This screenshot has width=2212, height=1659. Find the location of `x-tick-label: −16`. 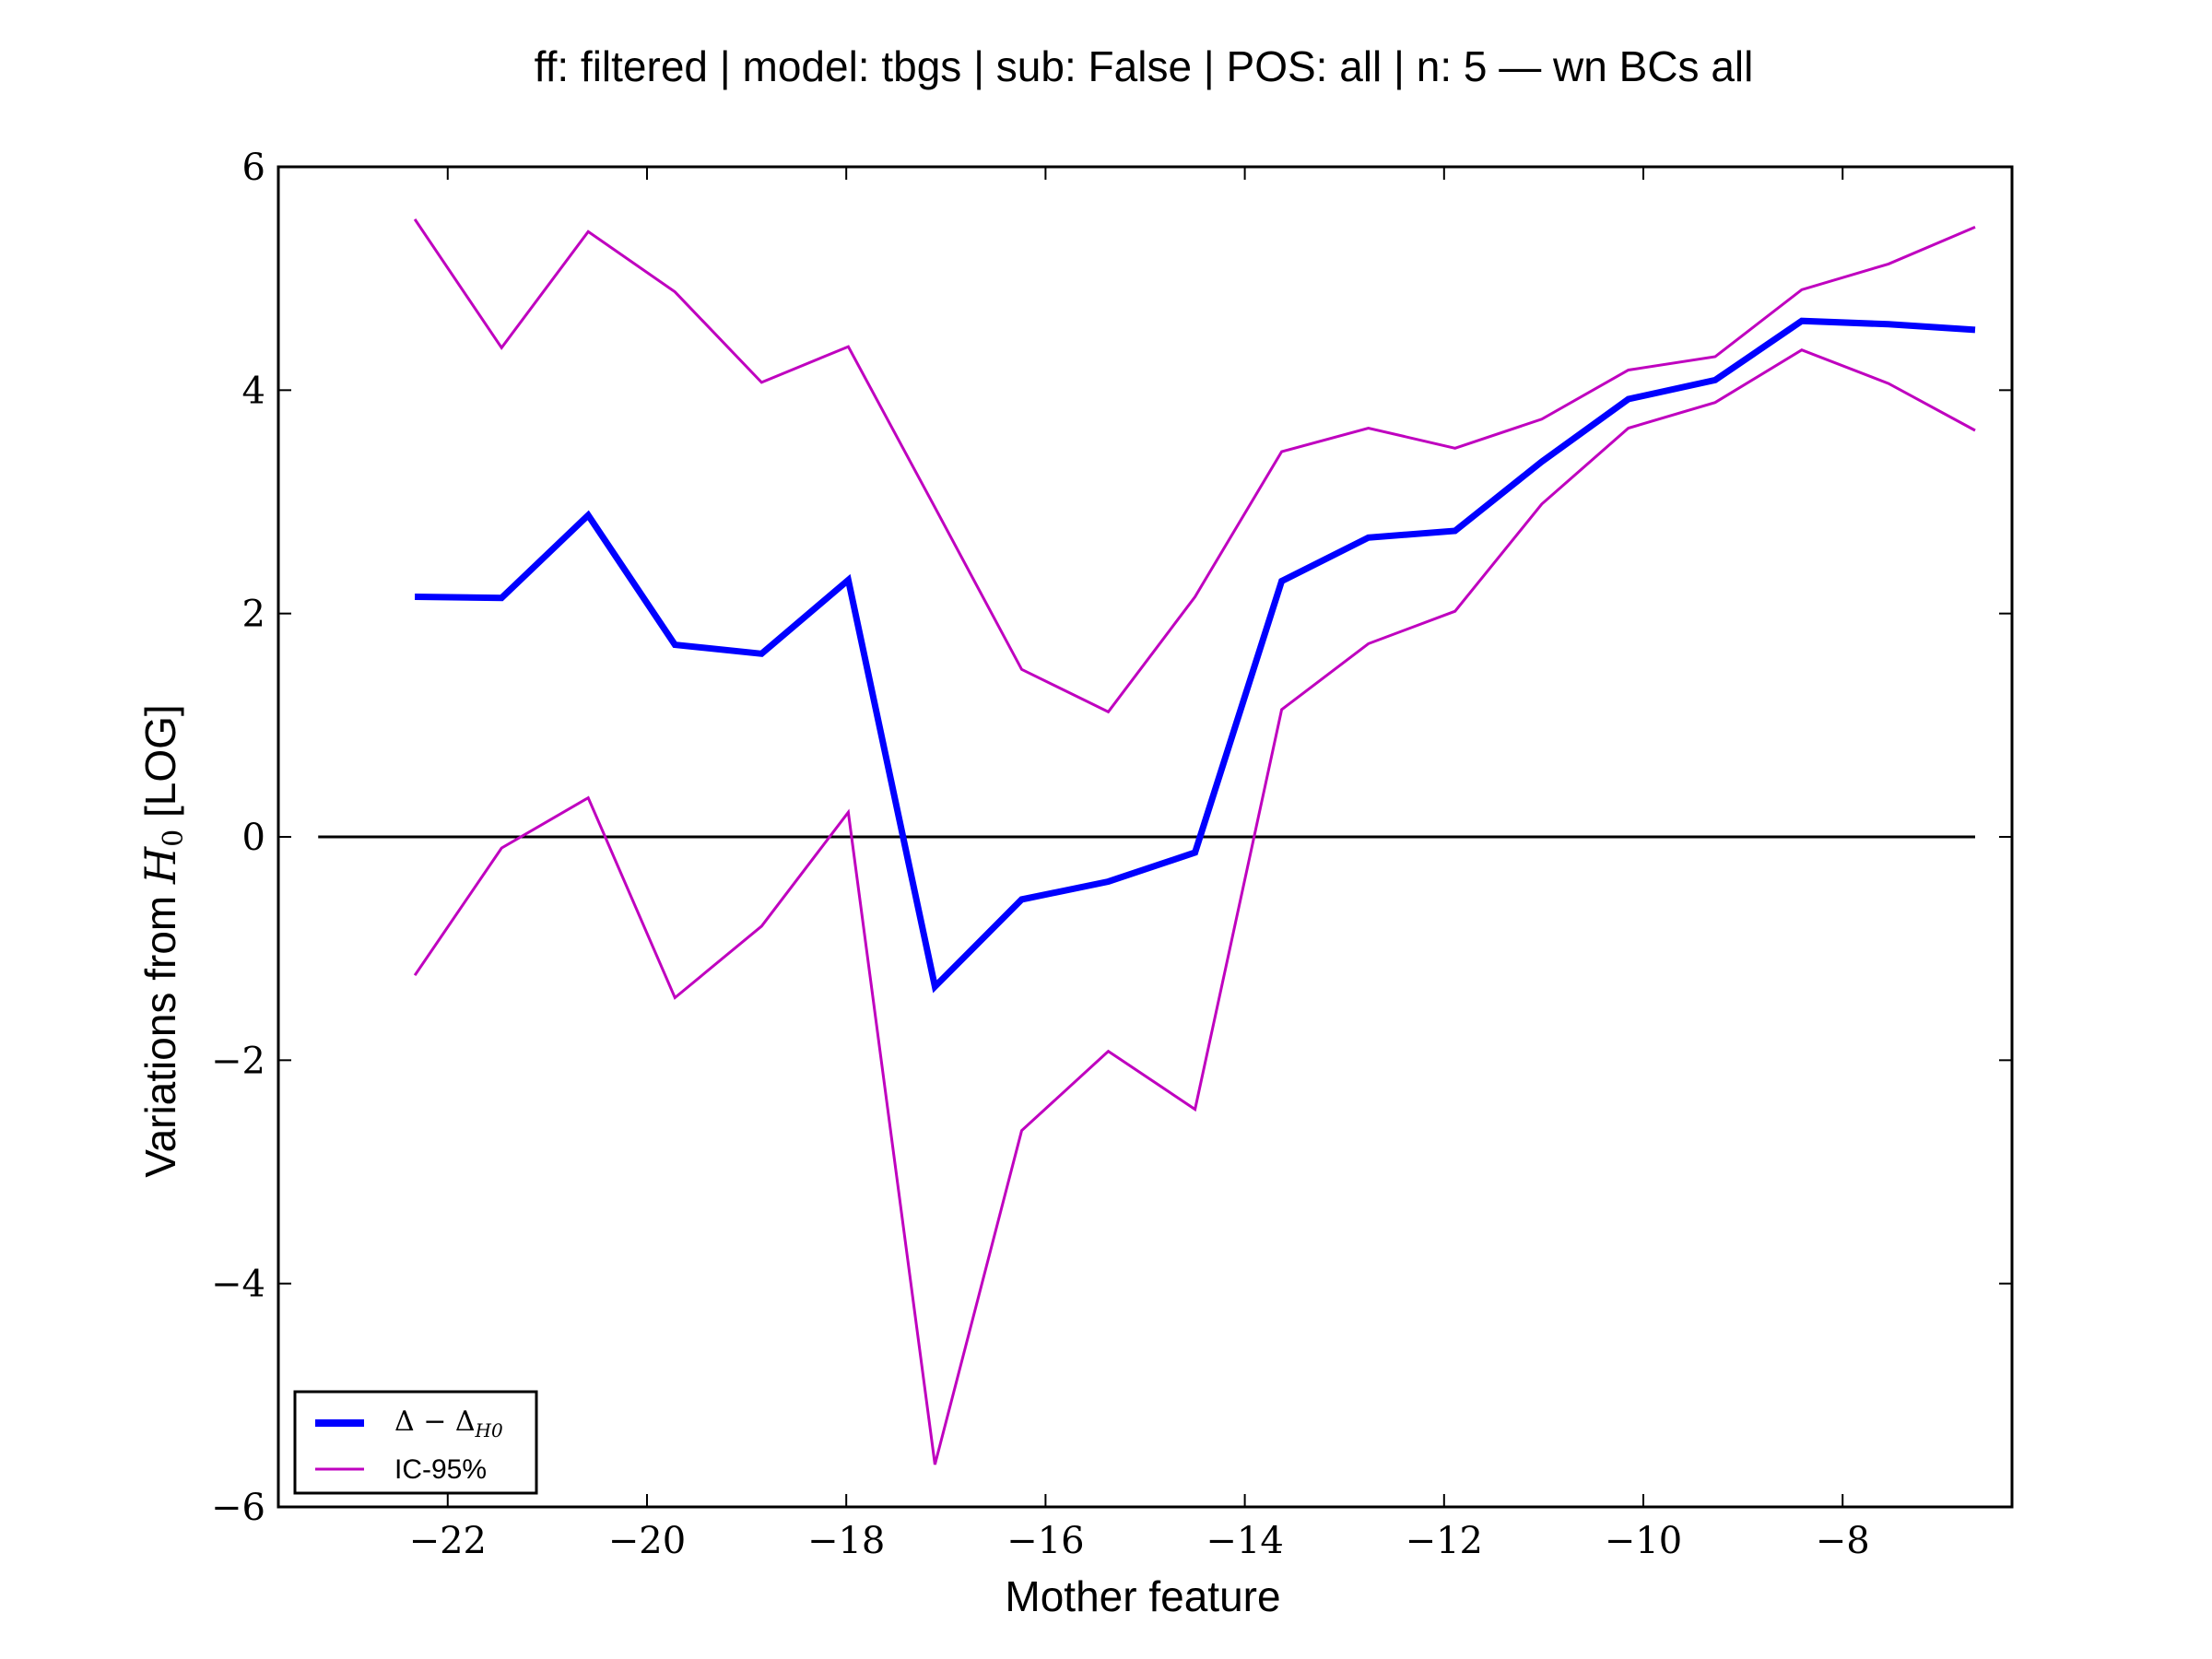

x-tick-label: −16 is located at coordinates (1045, 1541).